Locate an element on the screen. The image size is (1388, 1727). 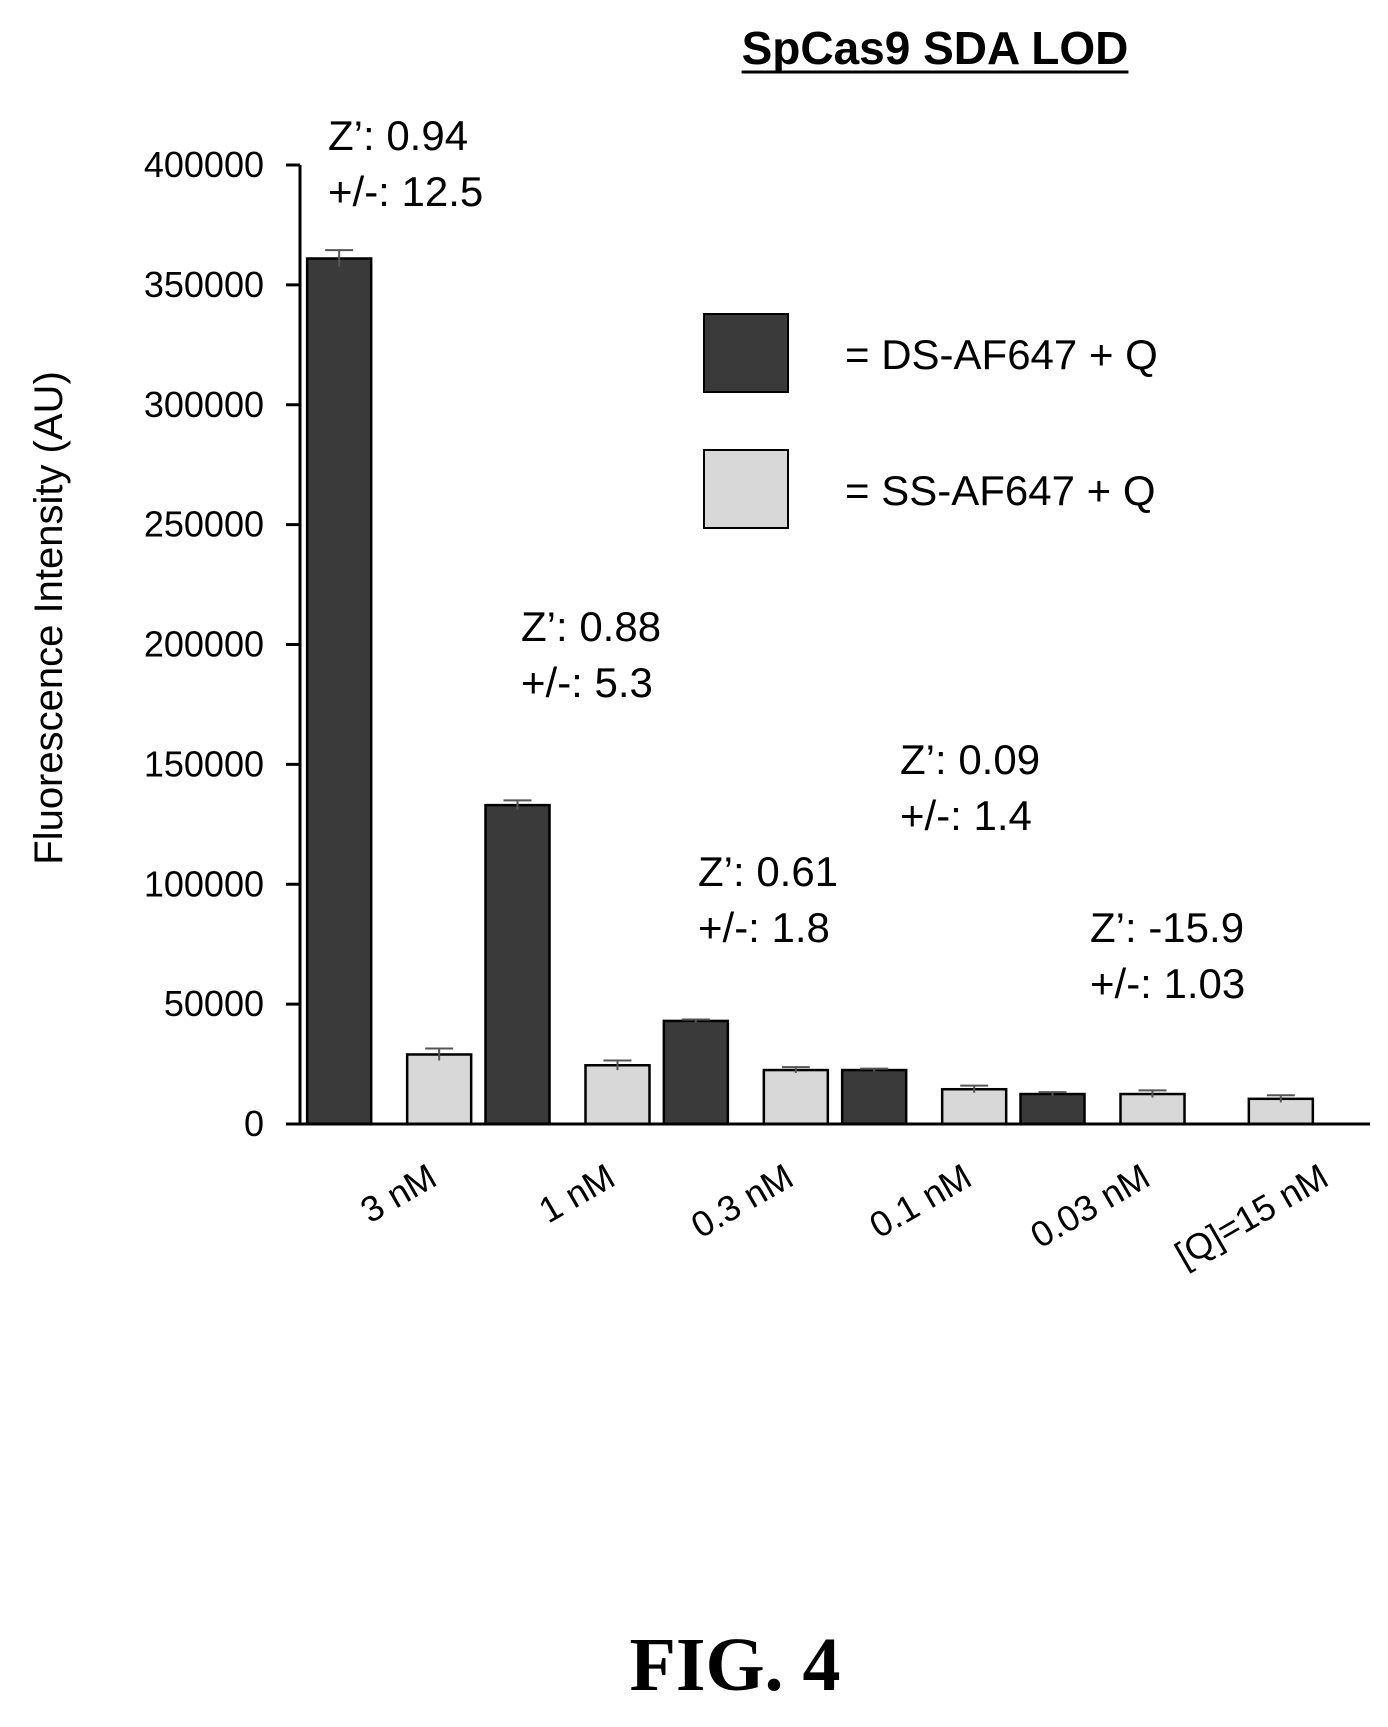
error-value-label: +/-: 1.4 is located at coordinates (966, 815).